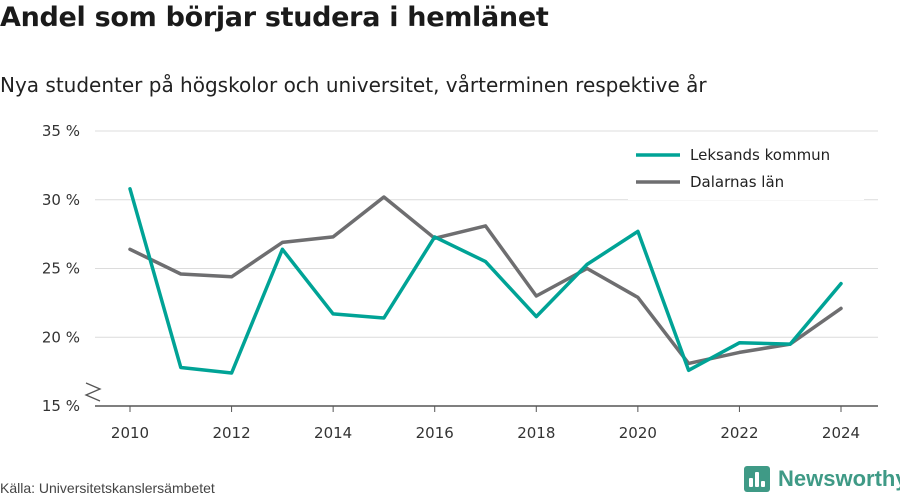 The image size is (900, 500). I want to click on brand-logo: Newsworthy, so click(822, 479).